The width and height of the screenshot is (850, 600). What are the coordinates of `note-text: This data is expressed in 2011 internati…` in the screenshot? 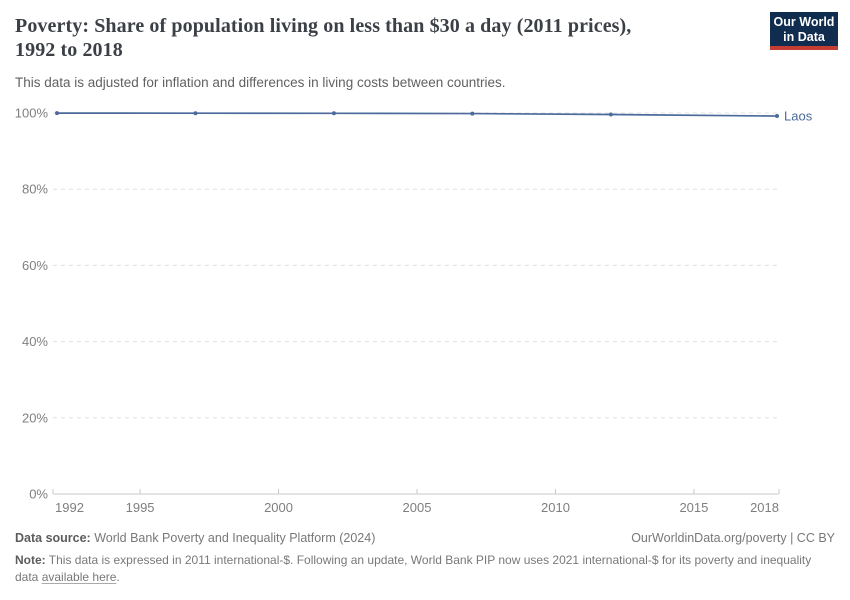 It's located at (413, 568).